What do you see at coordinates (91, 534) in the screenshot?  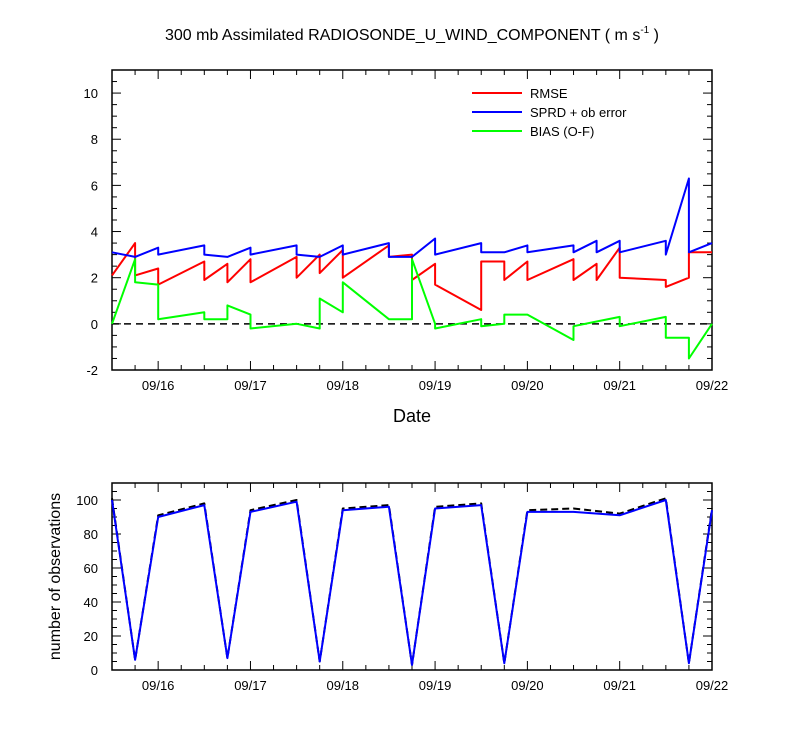 I see `y-tick-label: 80` at bounding box center [91, 534].